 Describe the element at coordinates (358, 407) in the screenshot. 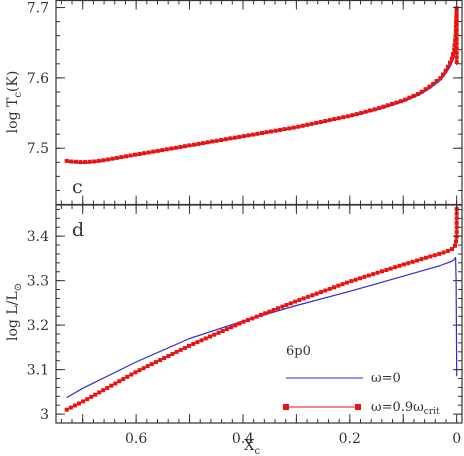

I see `legend-marker-right` at that location.